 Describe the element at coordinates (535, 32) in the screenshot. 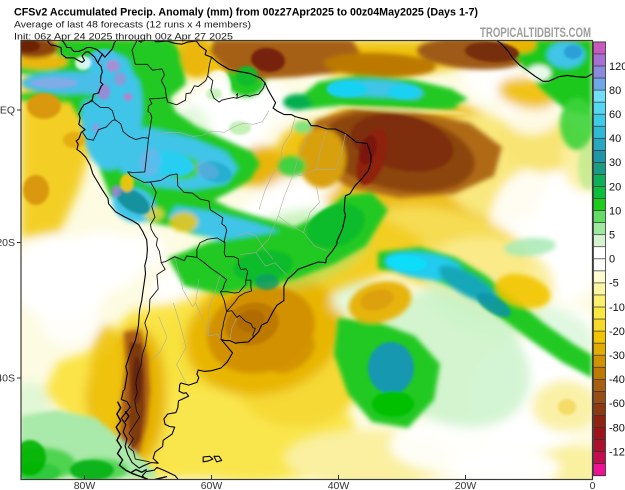

I see `svg-text: TROPICALTIDBITS.COM` at that location.